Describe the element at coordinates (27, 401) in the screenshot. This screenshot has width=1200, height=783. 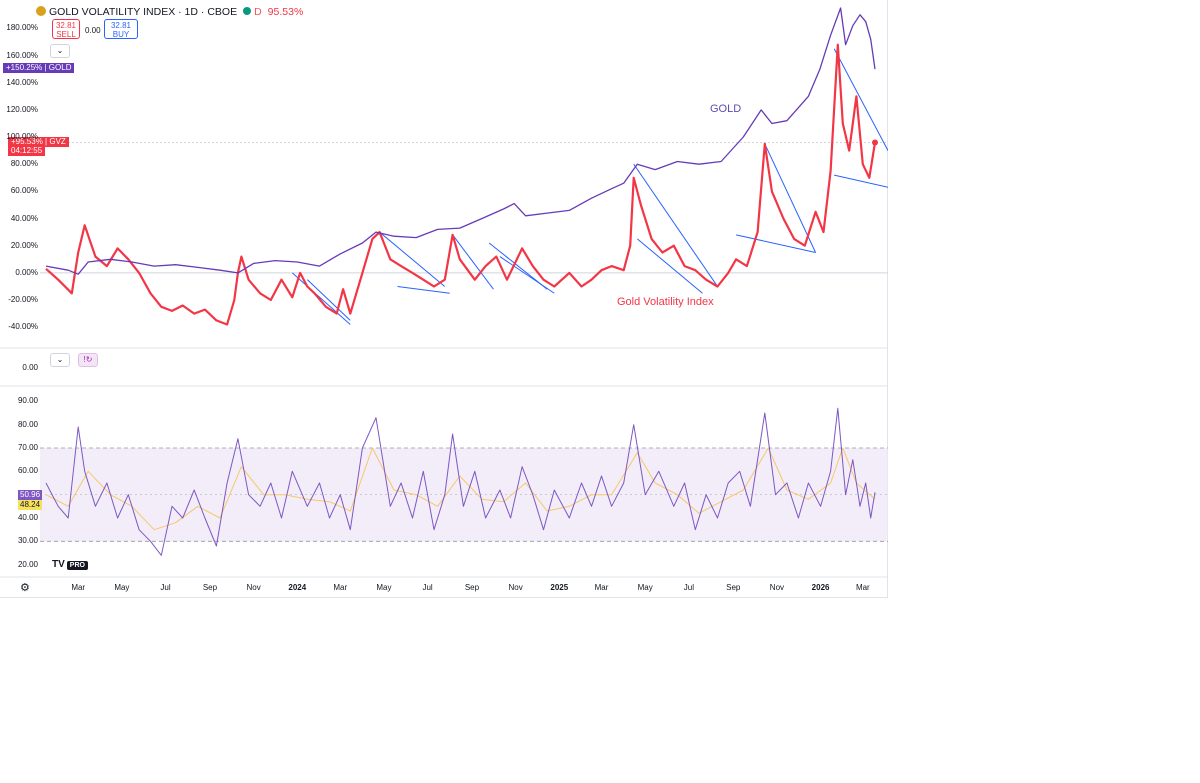
I see `rsi-y-tick-label: 90.00` at that location.